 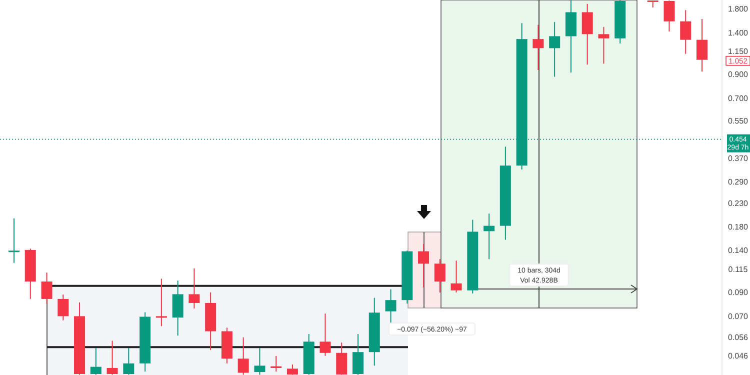 I want to click on y-tick-label: 0.090, so click(x=738, y=292).